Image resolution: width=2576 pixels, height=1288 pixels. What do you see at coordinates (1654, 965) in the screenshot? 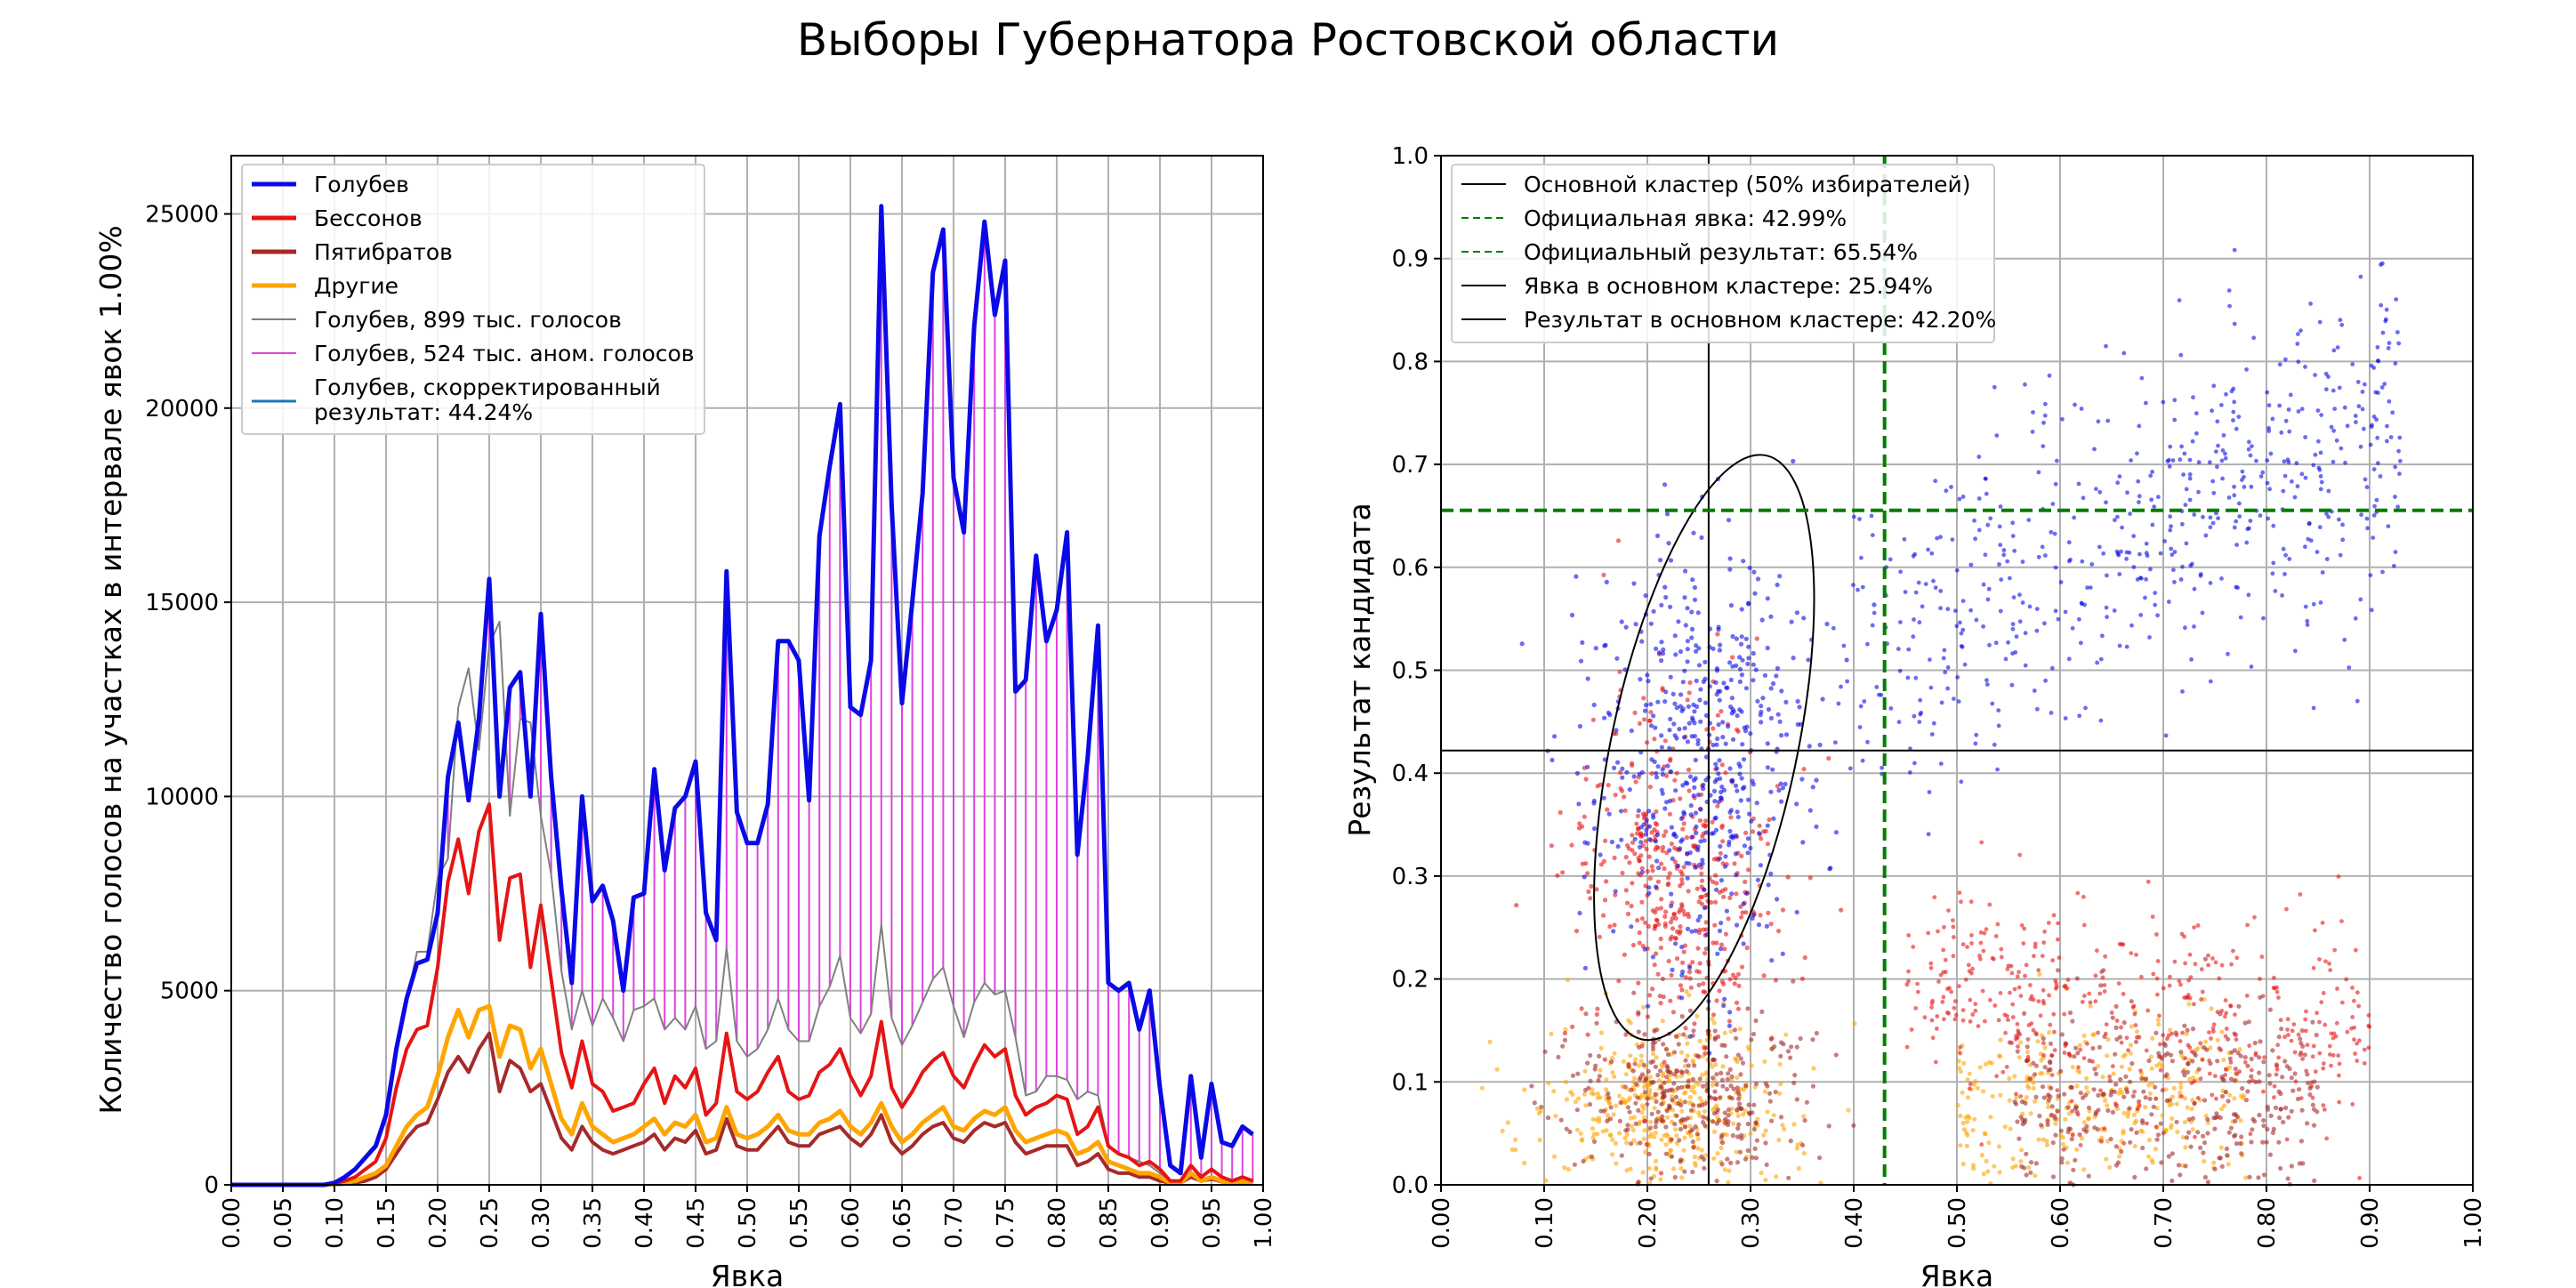
I see `scatter-point-2010` at bounding box center [1654, 965].